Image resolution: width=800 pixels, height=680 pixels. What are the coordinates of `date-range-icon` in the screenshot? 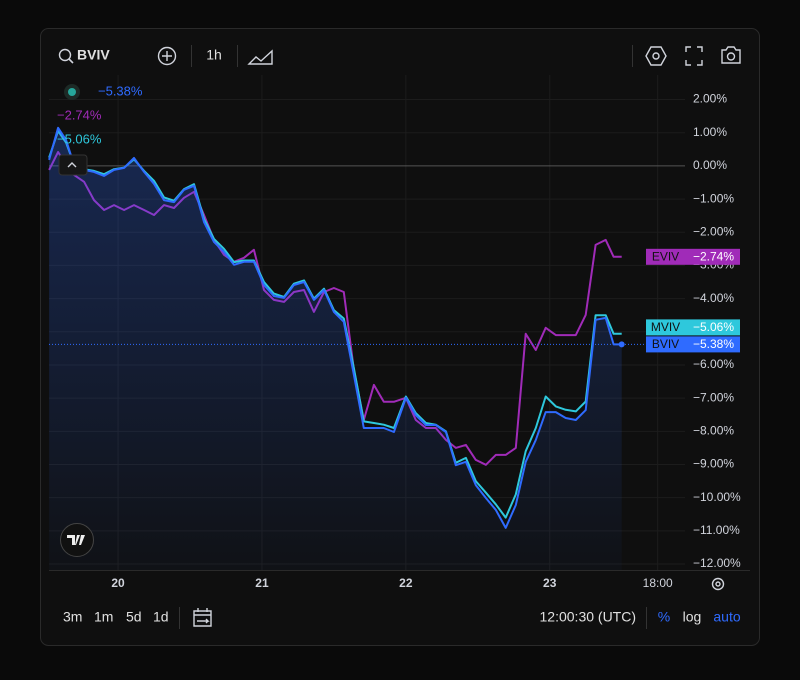 It's located at (202, 617).